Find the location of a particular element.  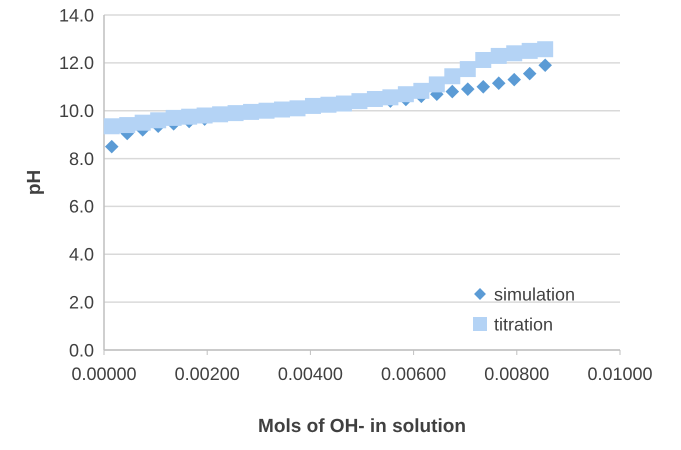

y-tick-label: 6.0 is located at coordinates (81, 206).